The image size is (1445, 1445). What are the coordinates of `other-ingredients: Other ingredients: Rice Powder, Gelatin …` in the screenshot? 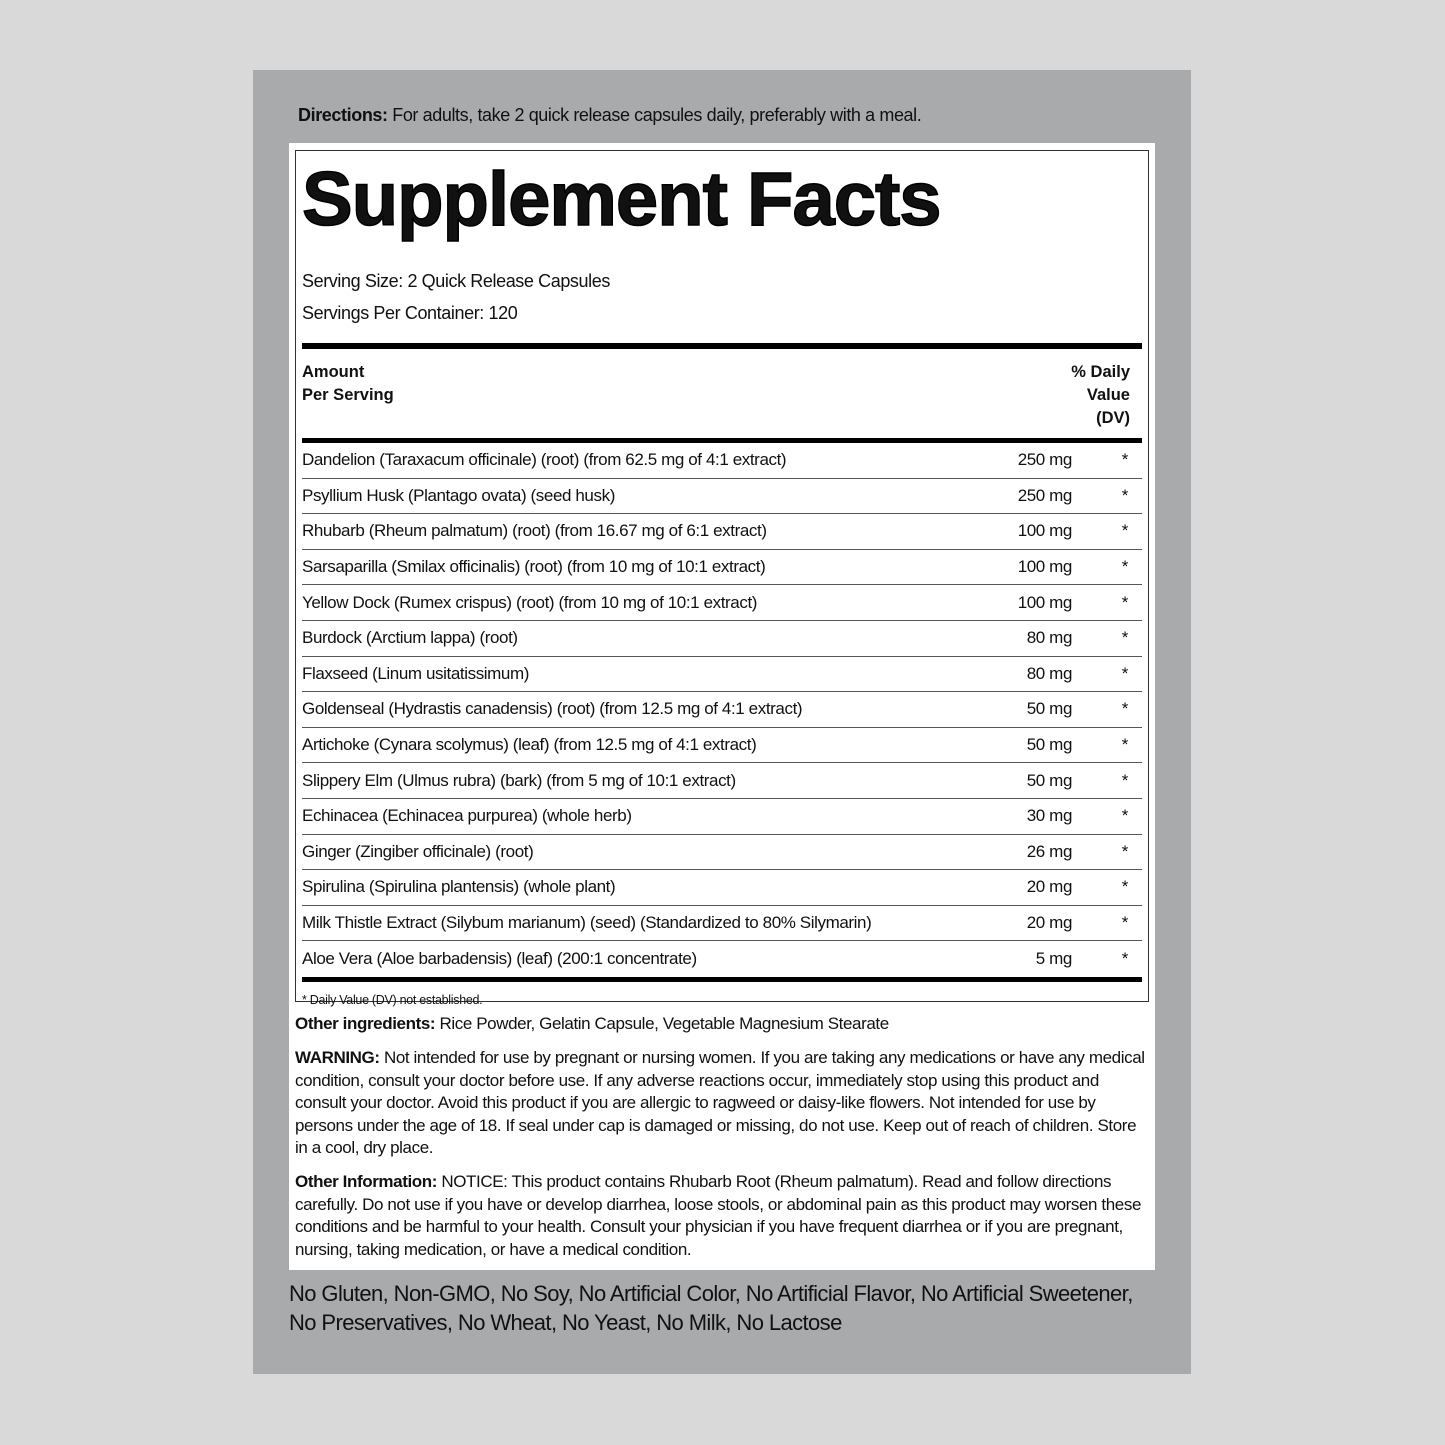 It's located at (592, 1023).